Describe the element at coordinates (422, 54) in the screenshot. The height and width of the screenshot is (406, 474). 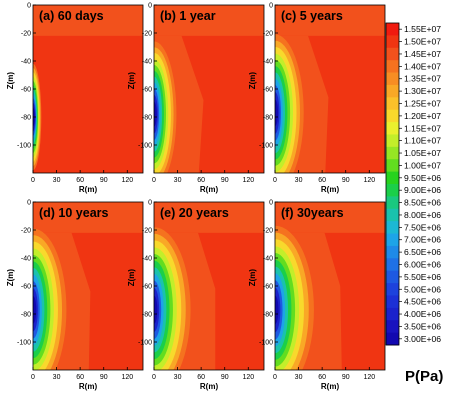
I see `colorbar-level-label: 1.45E+07` at that location.